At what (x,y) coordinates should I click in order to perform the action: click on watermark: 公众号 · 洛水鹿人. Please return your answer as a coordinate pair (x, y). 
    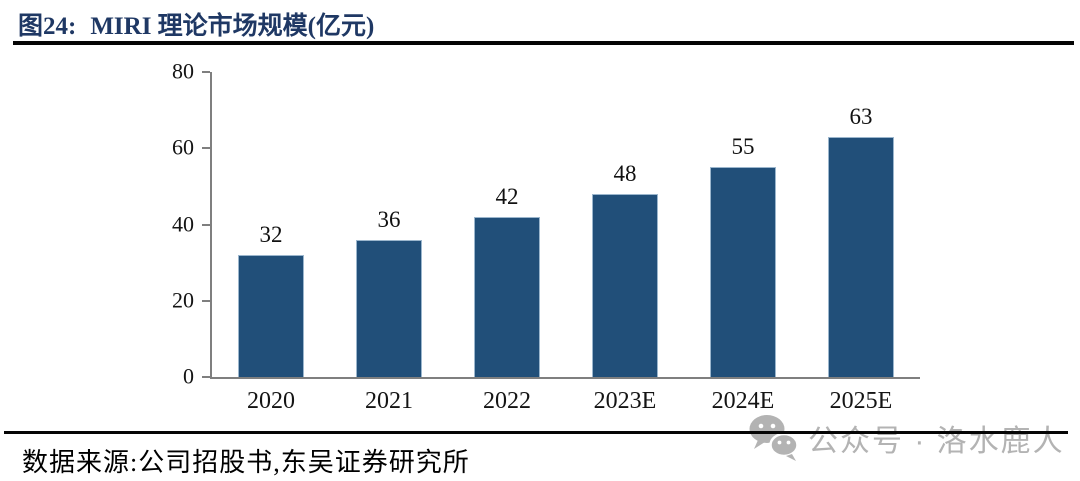
    Looking at the image, I should click on (906, 438).